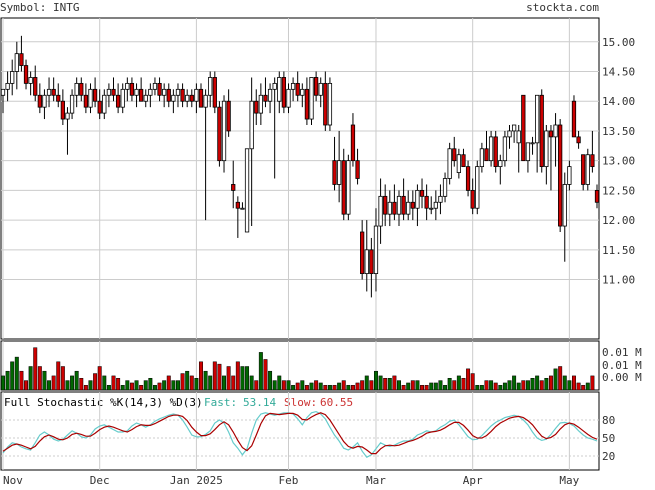 The width and height of the screenshot is (655, 490). What do you see at coordinates (622, 377) in the screenshot?
I see `volume-tick-label: 0.00 M` at bounding box center [622, 377].